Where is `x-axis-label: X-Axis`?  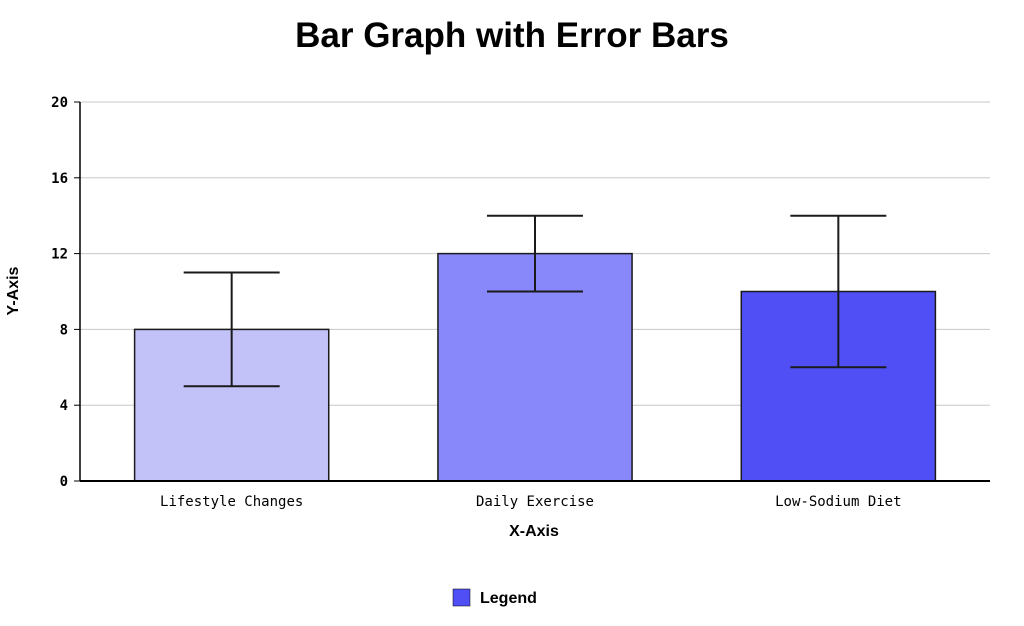 x-axis-label: X-Axis is located at coordinates (534, 531).